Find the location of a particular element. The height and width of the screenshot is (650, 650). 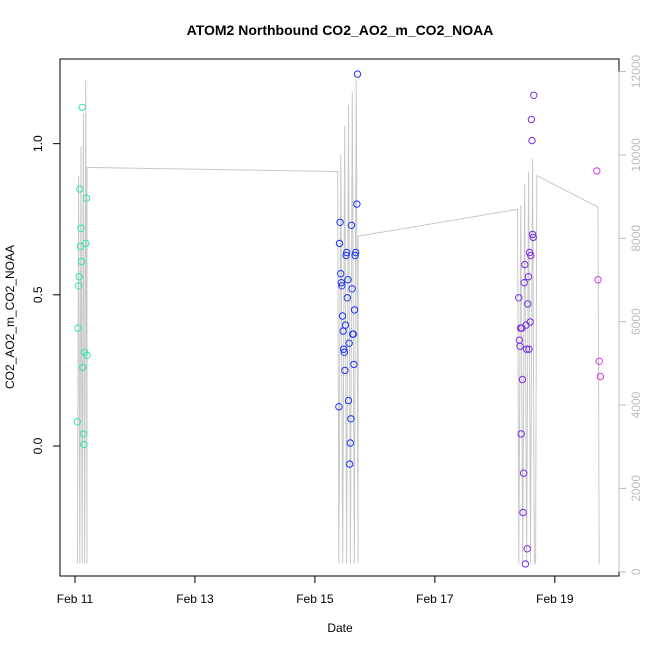

y-axis-label: CO2_AO2_m_CO2_NOAA is located at coordinates (10, 317).